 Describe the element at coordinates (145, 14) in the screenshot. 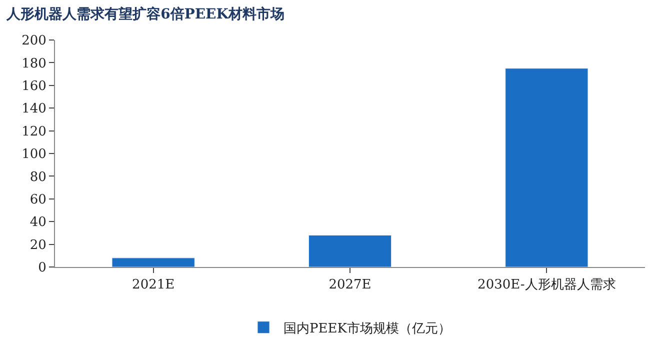

I see `chart-title: 人形机器人需求有望扩容6倍PEEK材料市场` at that location.